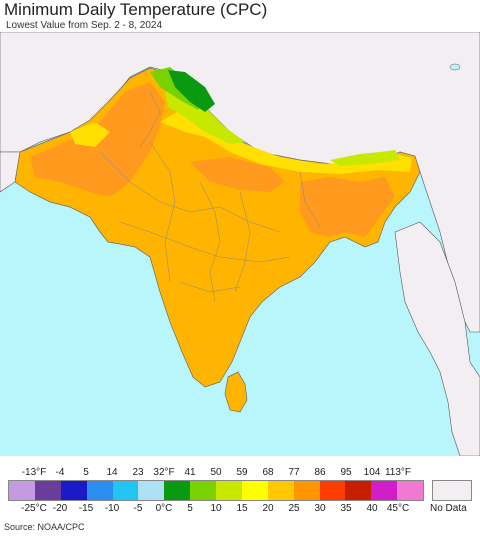  Describe the element at coordinates (112, 472) in the screenshot. I see `legend-f-label: 14` at that location.